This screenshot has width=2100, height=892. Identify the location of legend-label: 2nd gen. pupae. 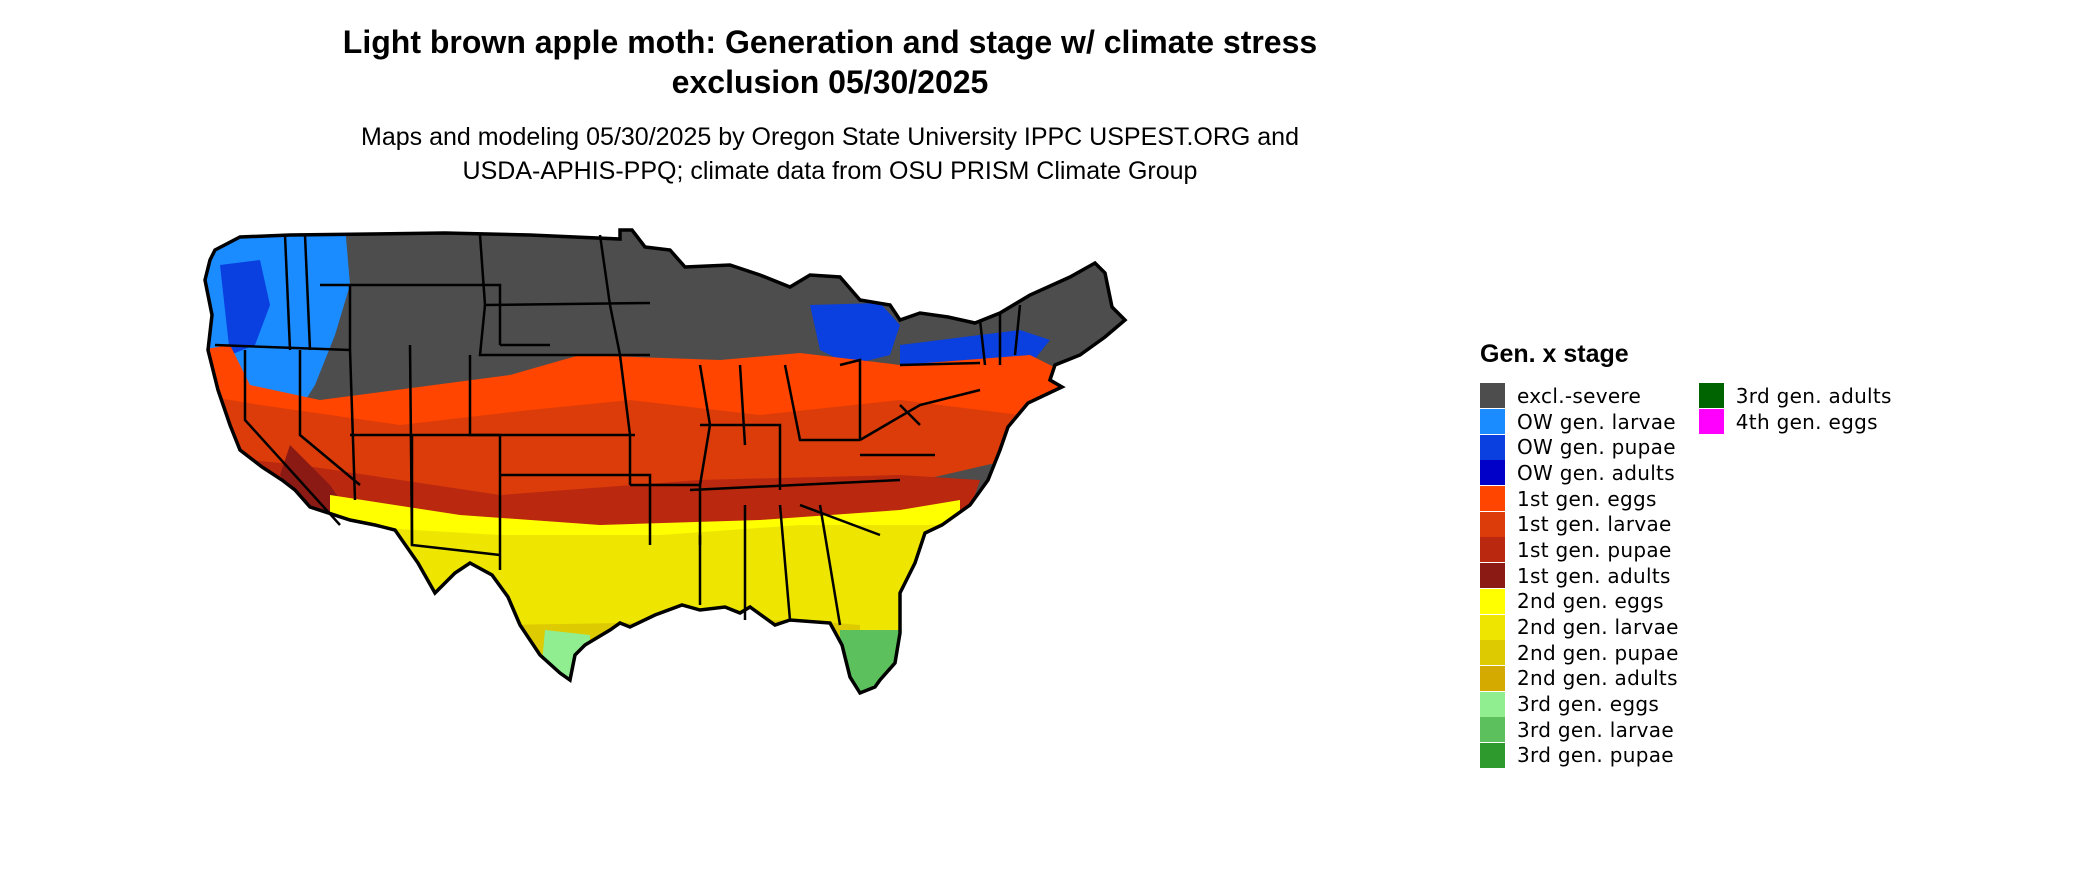
(1598, 652).